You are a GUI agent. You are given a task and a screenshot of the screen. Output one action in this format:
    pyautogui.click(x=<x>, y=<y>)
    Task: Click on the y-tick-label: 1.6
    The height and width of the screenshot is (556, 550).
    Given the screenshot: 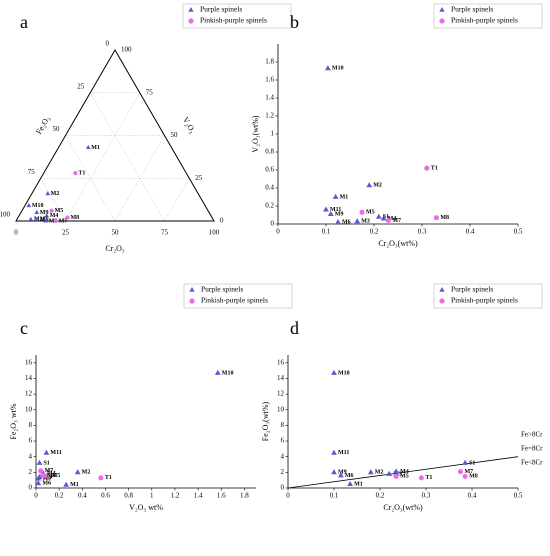 What is the action you would take?
    pyautogui.click(x=269, y=80)
    